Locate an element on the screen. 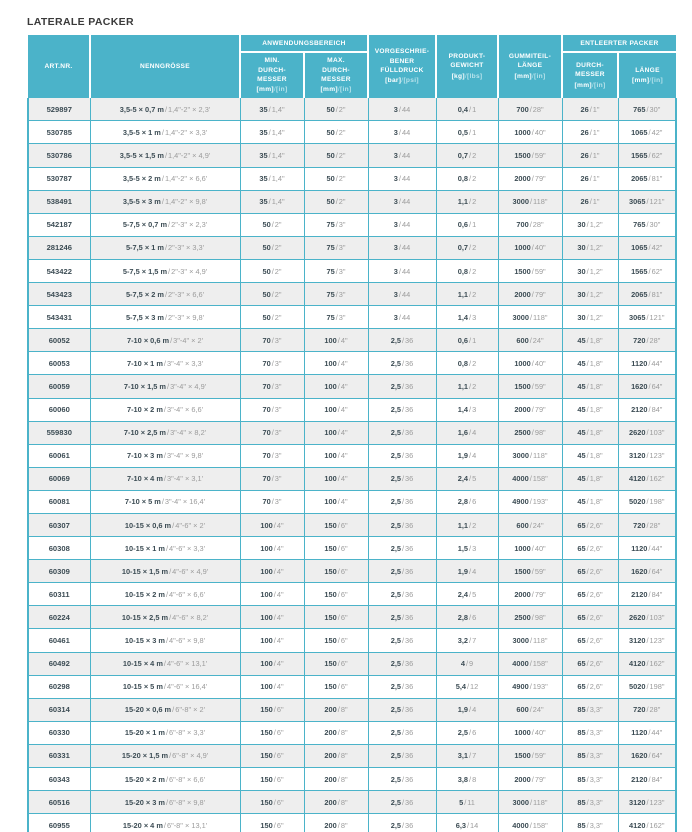  max-durchmesser-mm: 50 is located at coordinates (330, 109).